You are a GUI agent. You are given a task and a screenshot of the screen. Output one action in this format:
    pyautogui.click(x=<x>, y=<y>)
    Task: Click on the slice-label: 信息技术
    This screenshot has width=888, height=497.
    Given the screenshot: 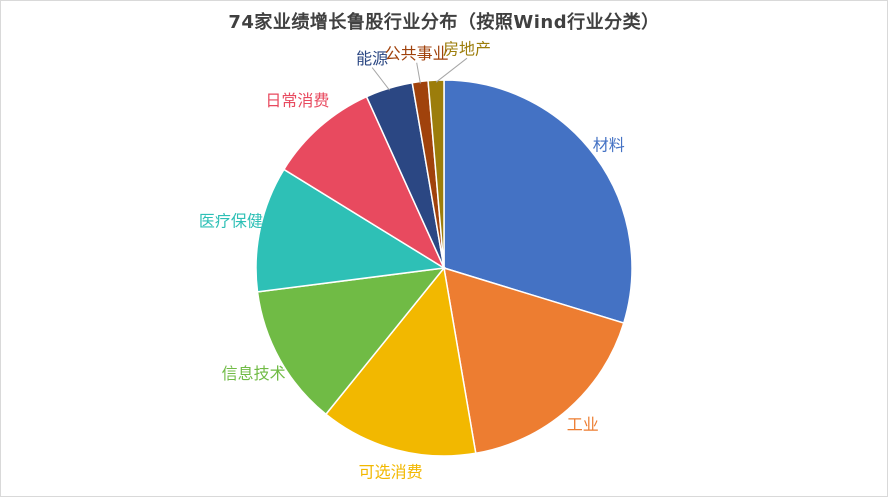 What is the action you would take?
    pyautogui.click(x=254, y=373)
    